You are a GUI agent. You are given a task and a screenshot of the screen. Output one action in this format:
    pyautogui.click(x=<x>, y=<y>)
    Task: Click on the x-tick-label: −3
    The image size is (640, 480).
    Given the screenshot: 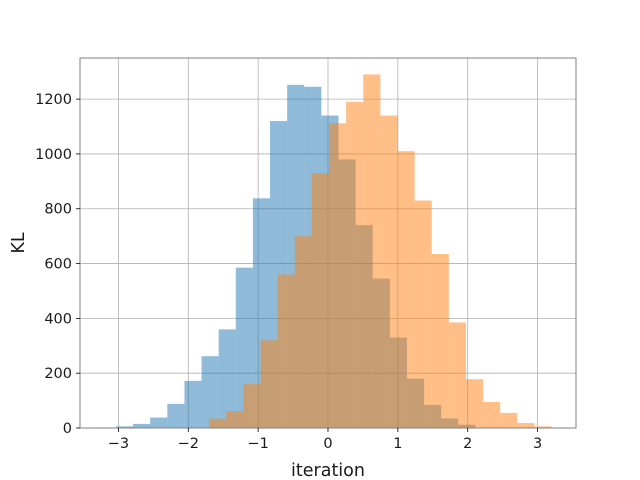 What is the action you would take?
    pyautogui.click(x=118, y=444)
    